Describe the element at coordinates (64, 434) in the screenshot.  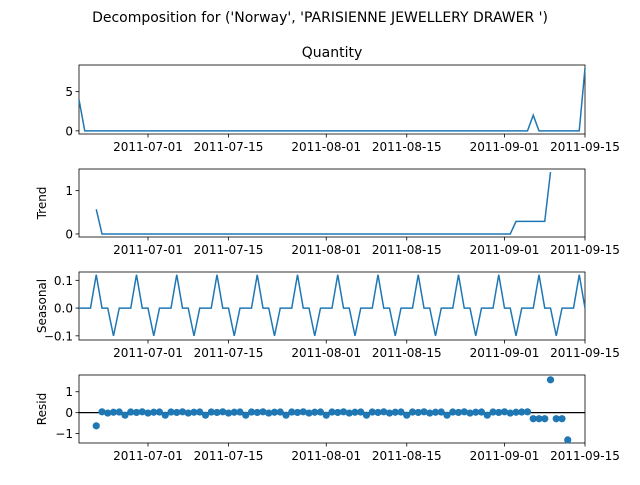
I see `y-tick-label: −1` at that location.